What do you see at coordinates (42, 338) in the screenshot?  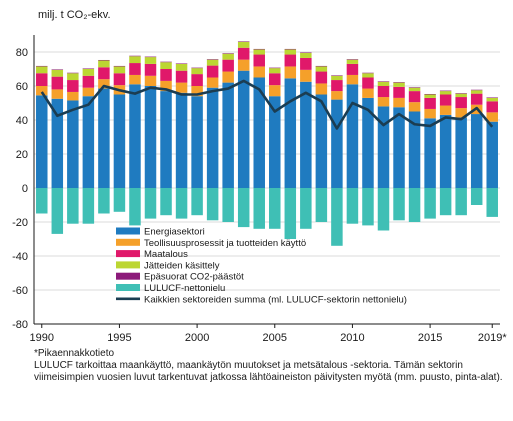 I see `x-tick-label: 1990` at bounding box center [42, 338].